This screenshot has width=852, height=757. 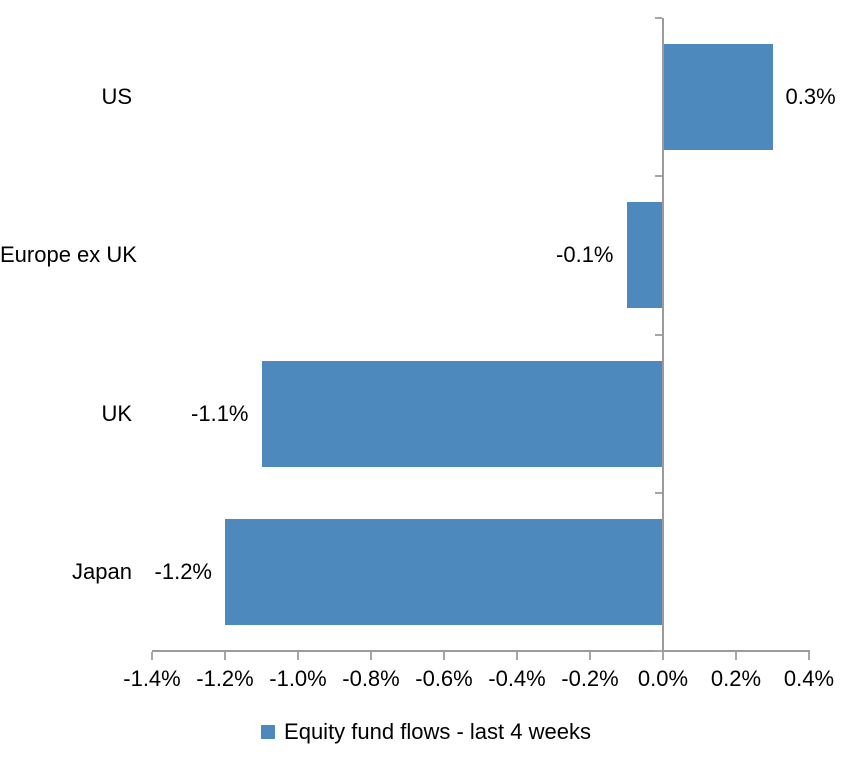 I want to click on value-axis-tick-label: -0.4%, so click(x=517, y=678).